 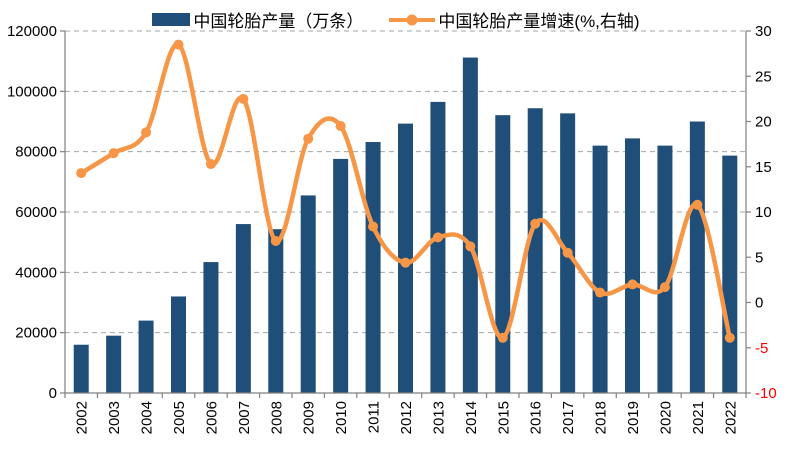 What do you see at coordinates (438, 247) in the screenshot?
I see `bar-2013` at bounding box center [438, 247].